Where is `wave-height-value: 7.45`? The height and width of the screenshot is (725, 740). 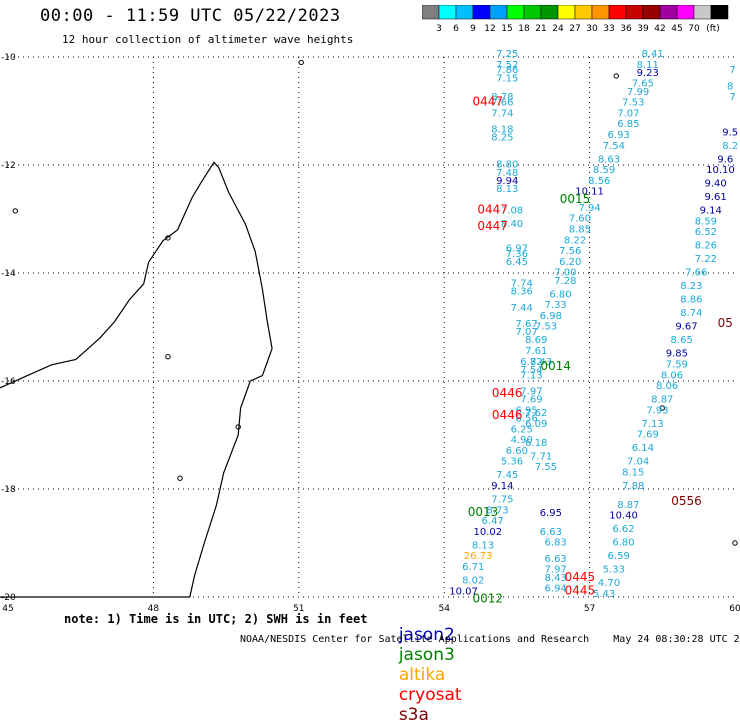
wave-height-value: 7.45 is located at coordinates (507, 475).